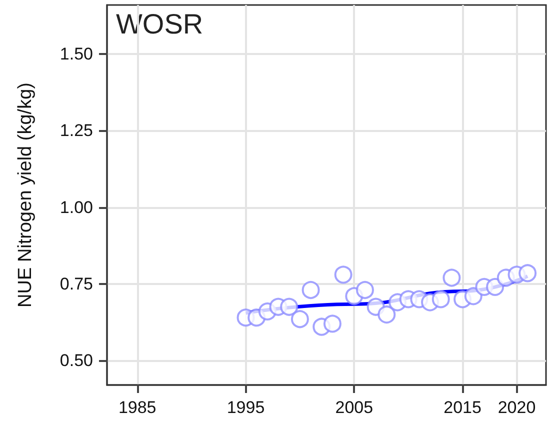  Describe the element at coordinates (76, 360) in the screenshot. I see `y-tick-label: 0.50` at that location.